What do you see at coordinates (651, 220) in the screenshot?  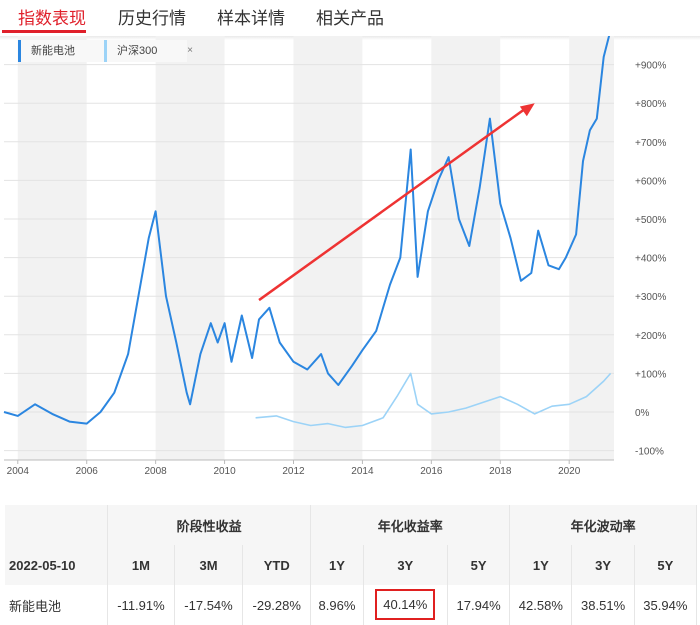 I see `y-tick-label: +500%` at bounding box center [651, 220].